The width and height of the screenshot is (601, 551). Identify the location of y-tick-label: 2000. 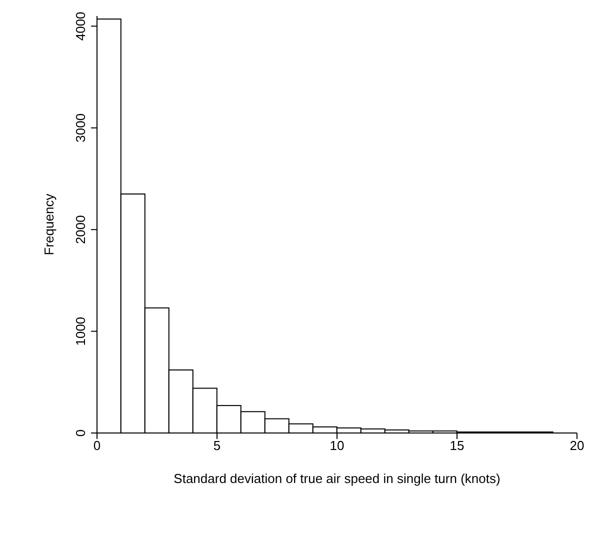
(80, 229).